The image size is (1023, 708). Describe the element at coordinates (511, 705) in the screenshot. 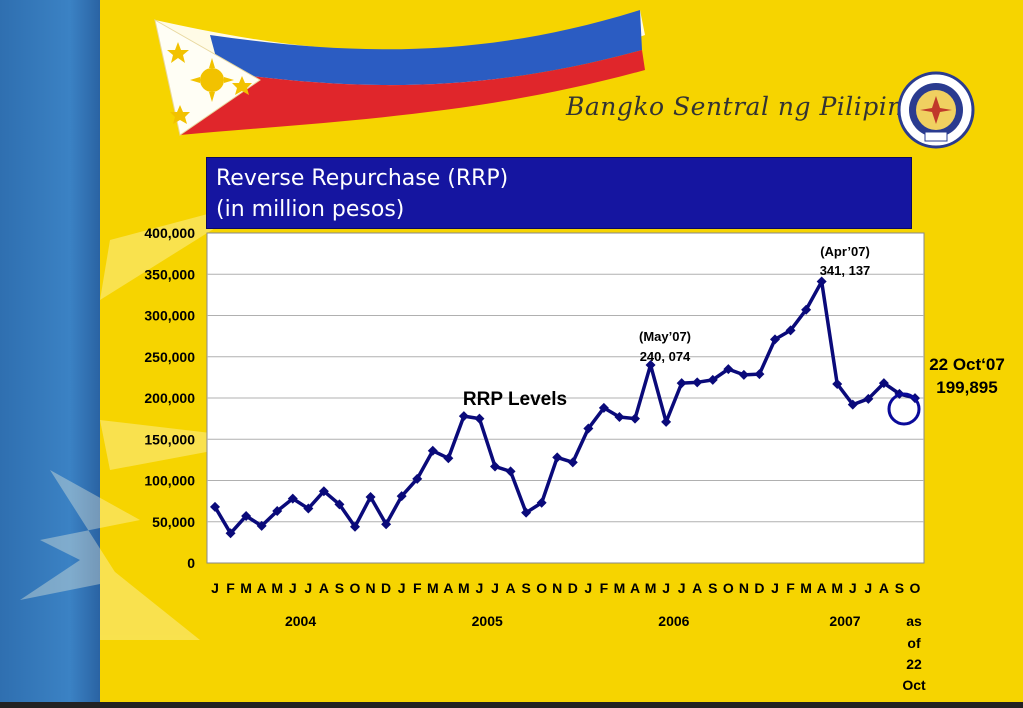

I see `bottom-bar` at that location.